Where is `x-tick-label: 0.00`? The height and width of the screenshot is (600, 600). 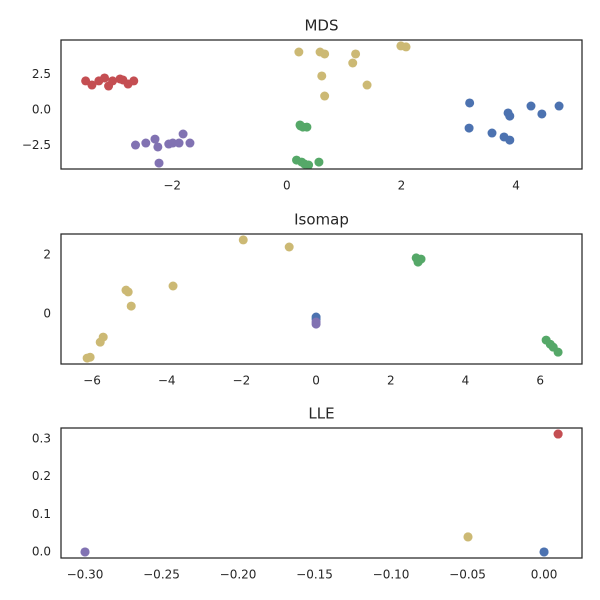 x-tick-label: 0.00 is located at coordinates (544, 575).